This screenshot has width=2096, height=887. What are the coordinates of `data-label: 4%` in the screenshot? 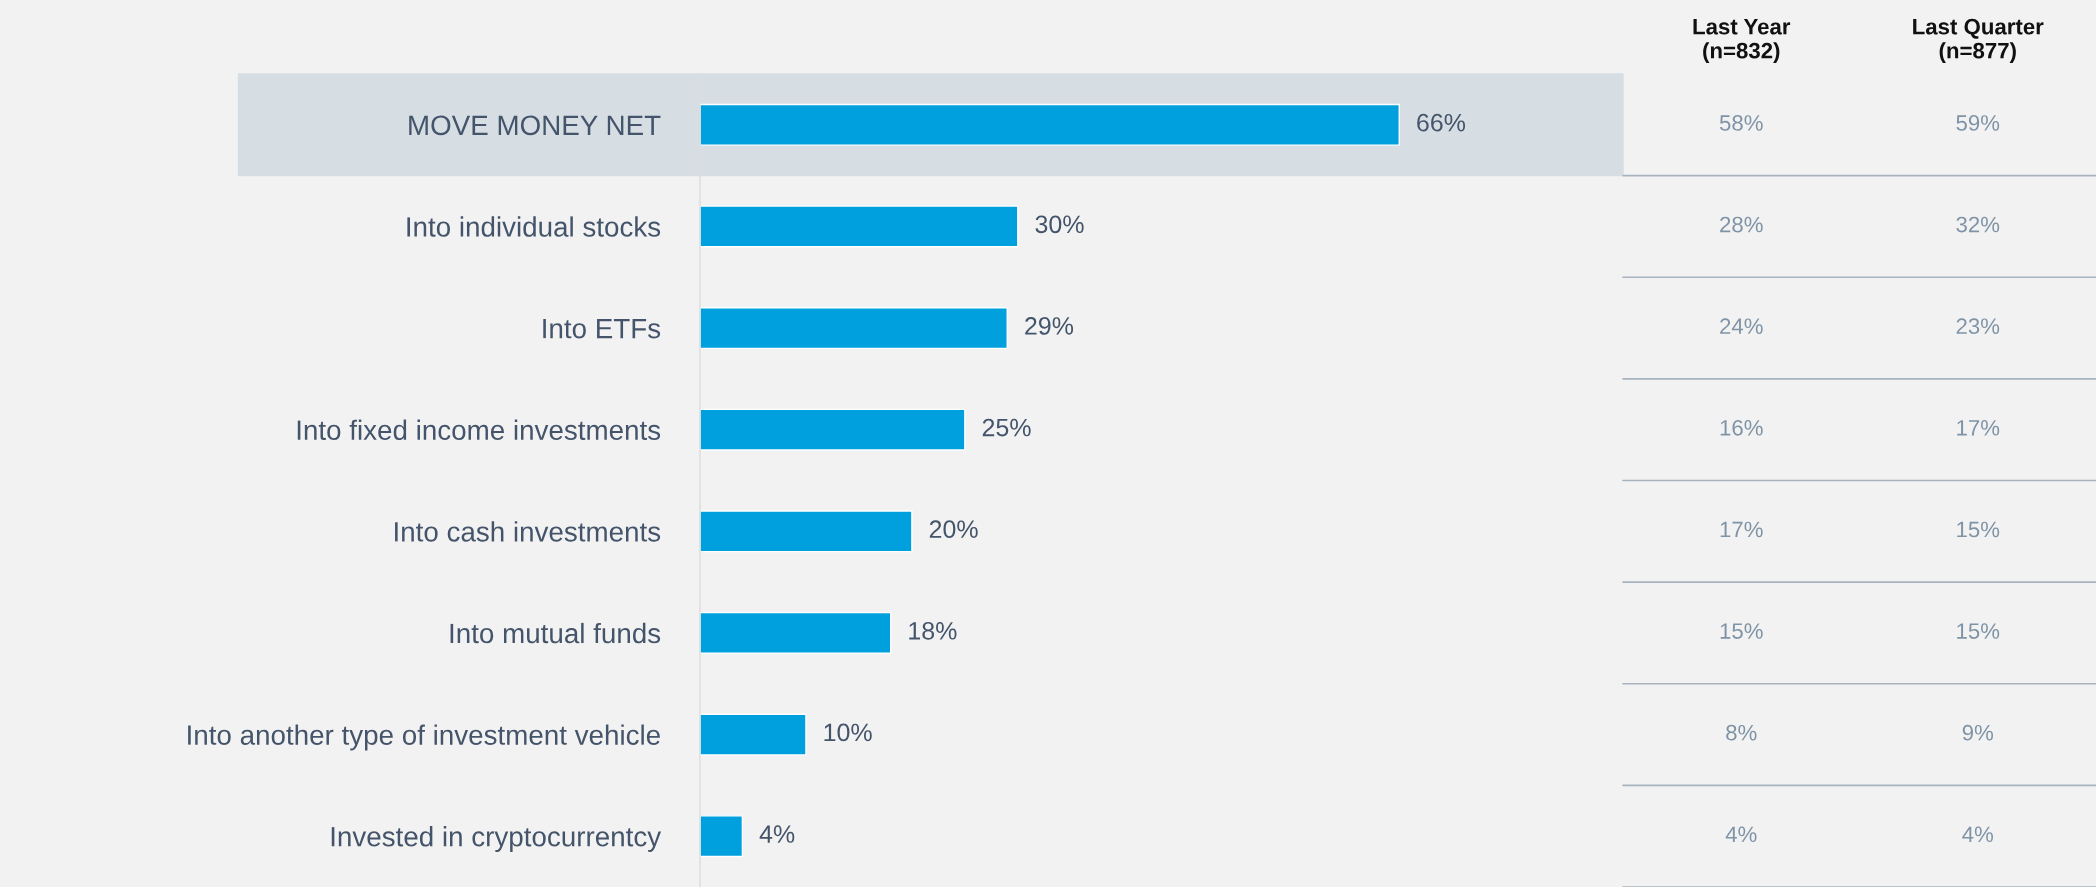 It's located at (777, 834).